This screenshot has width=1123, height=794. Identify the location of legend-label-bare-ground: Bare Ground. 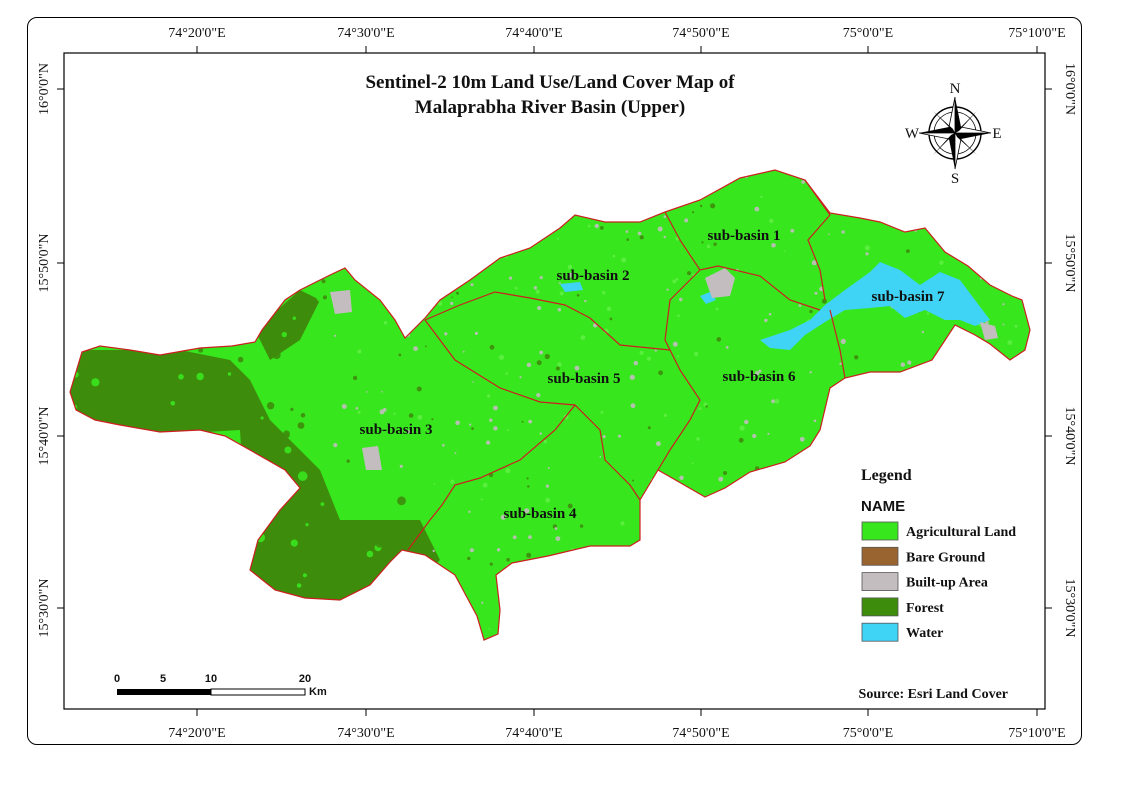
(945, 557).